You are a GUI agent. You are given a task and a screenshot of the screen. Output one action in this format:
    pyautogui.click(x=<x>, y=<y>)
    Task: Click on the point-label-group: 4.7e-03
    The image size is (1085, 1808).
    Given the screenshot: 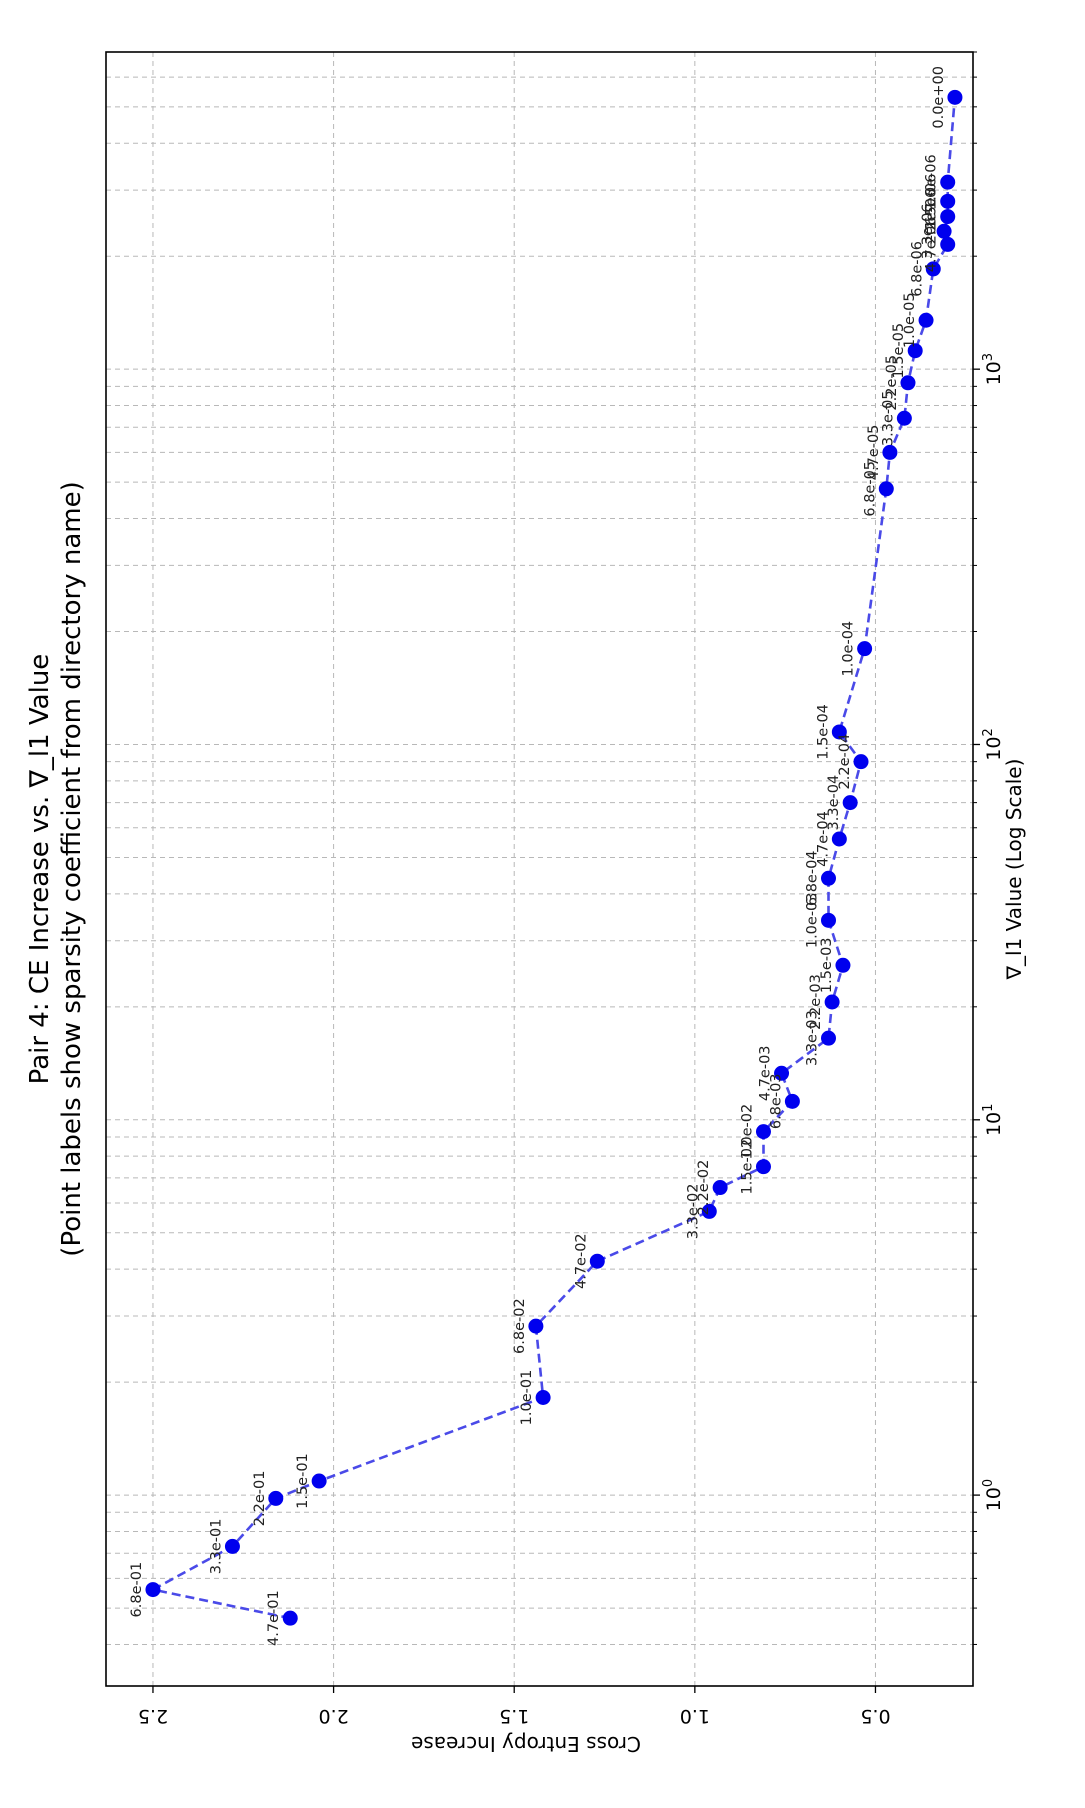 What is the action you would take?
    pyautogui.click(x=766, y=1073)
    